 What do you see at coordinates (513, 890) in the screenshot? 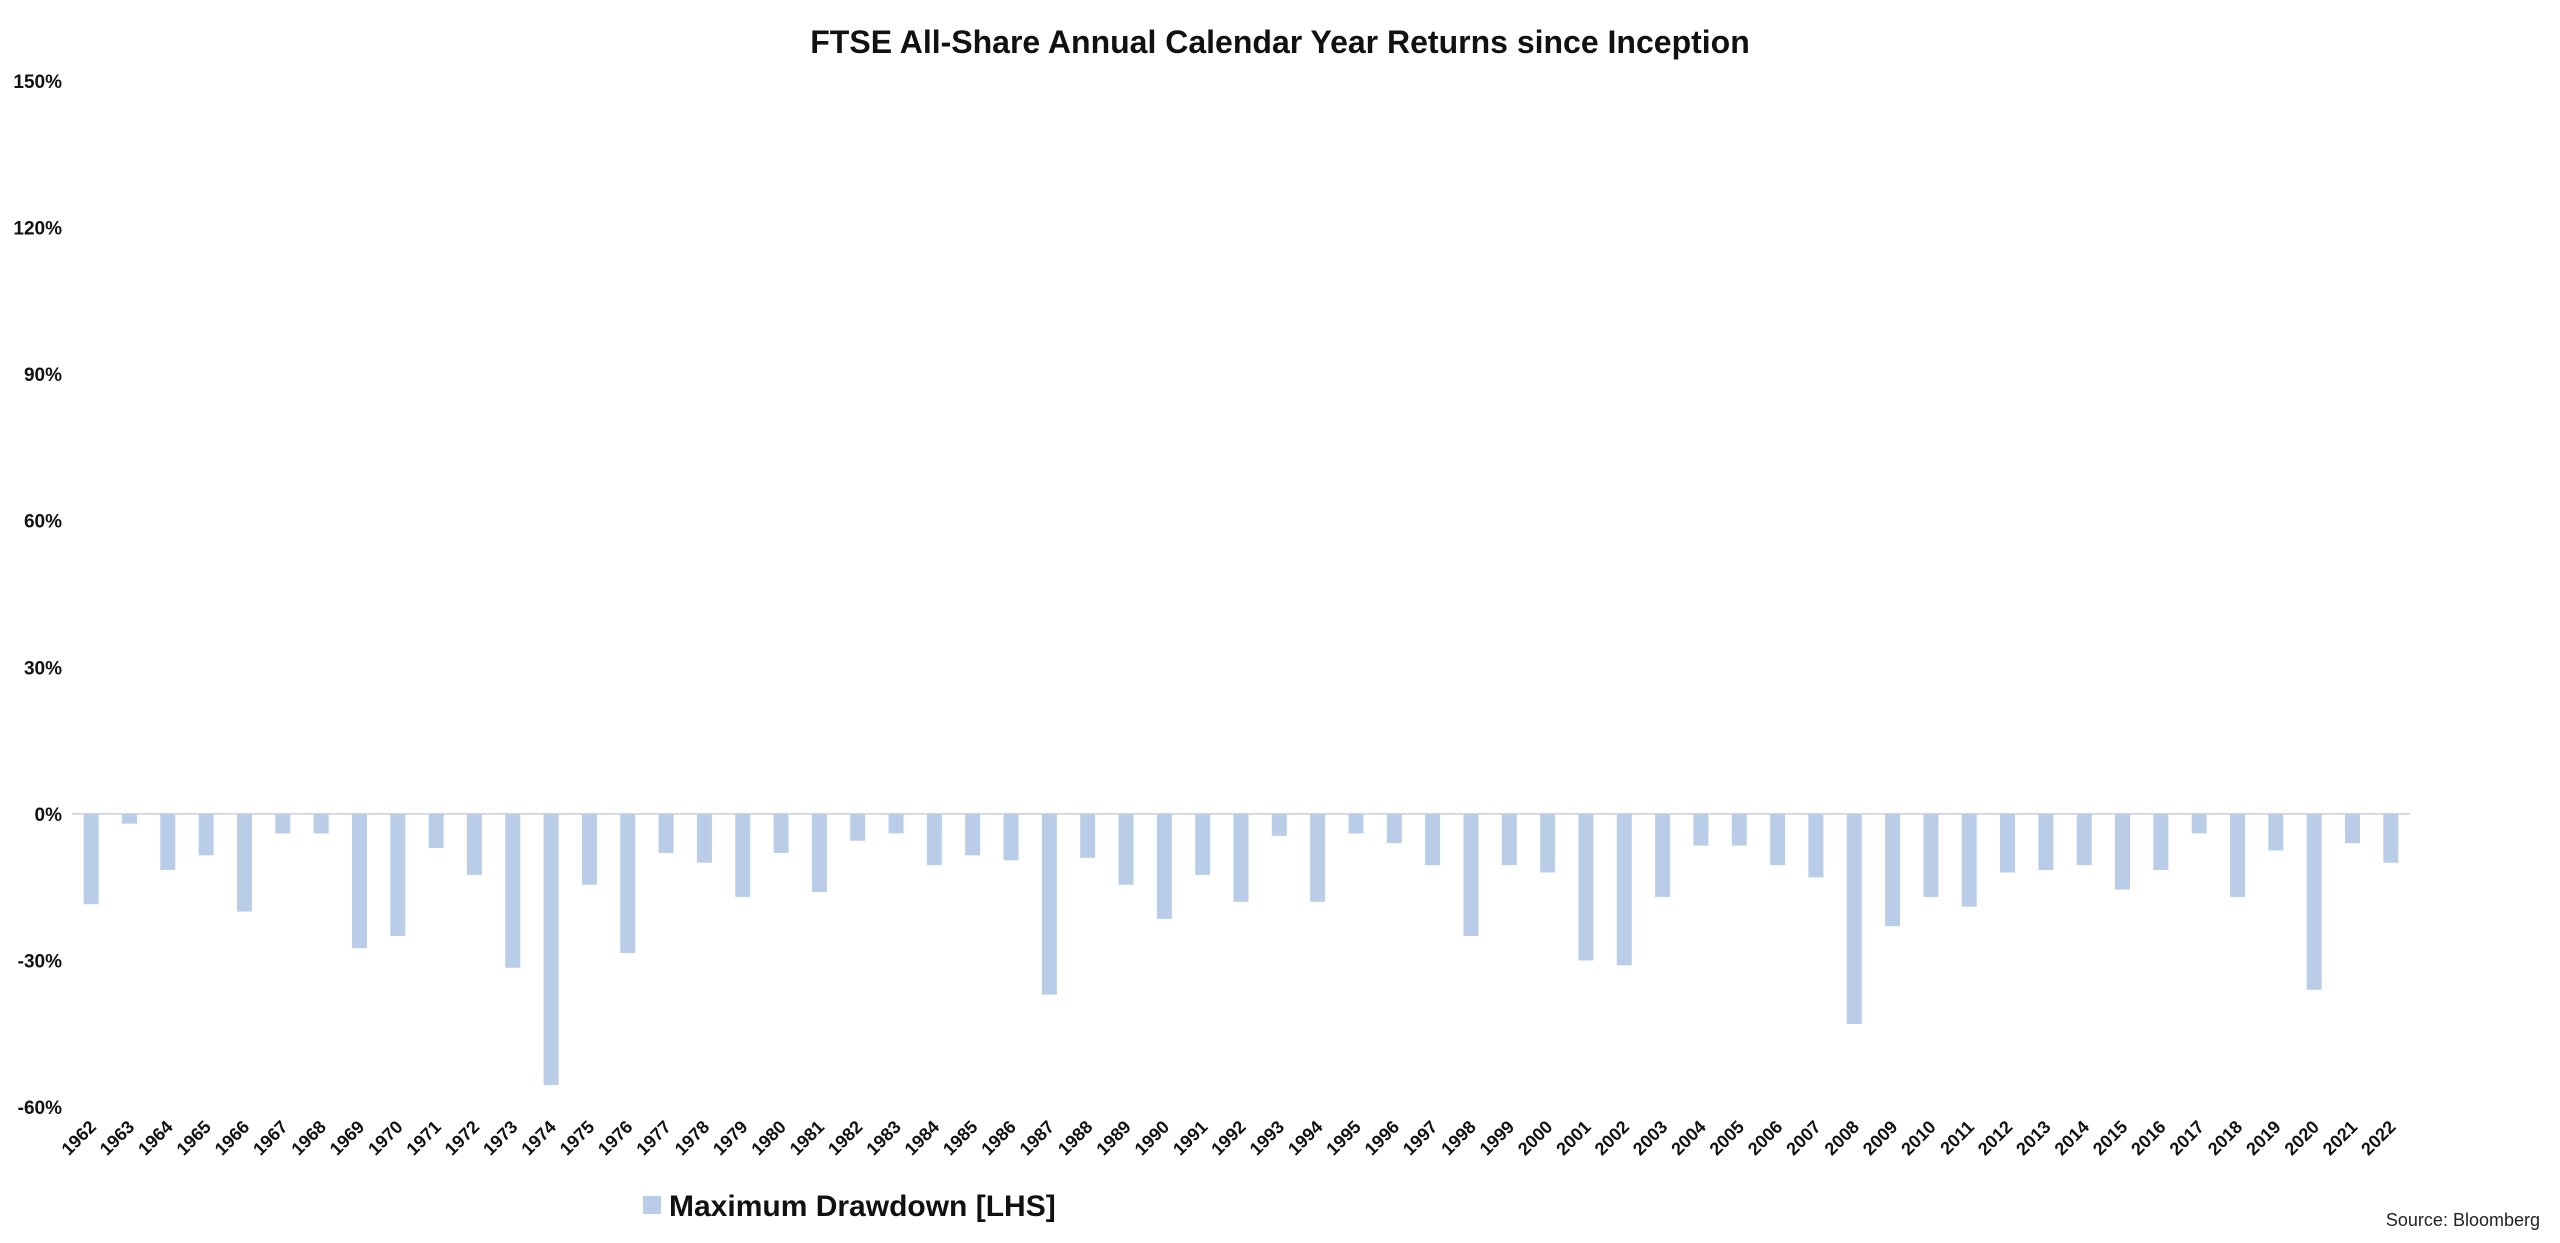
I see `bar-1973` at bounding box center [513, 890].